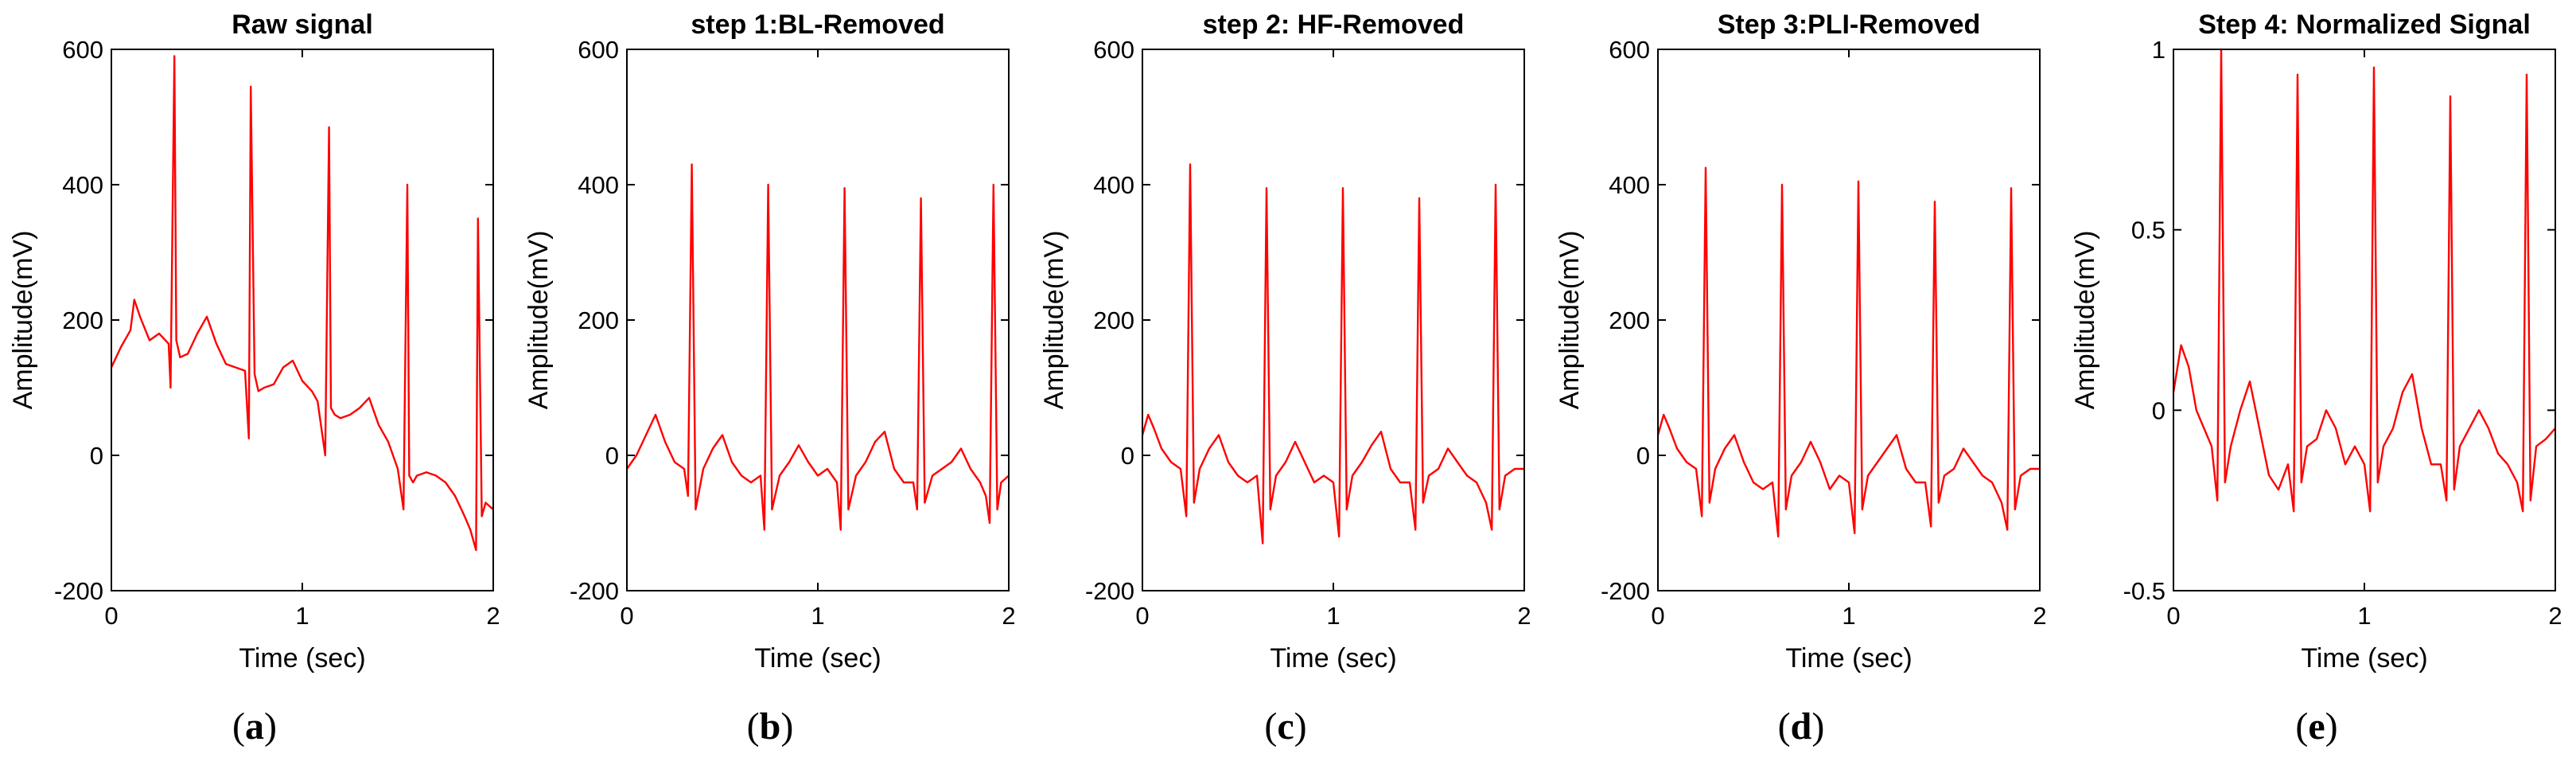  What do you see at coordinates (1850, 25) in the screenshot?
I see `chart-title: Step 3:PLI-Removed` at bounding box center [1850, 25].